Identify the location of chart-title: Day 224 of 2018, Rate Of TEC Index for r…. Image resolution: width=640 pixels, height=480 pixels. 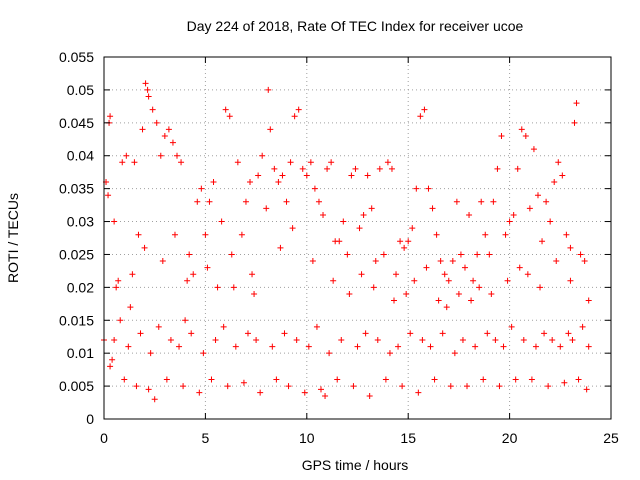
(355, 26).